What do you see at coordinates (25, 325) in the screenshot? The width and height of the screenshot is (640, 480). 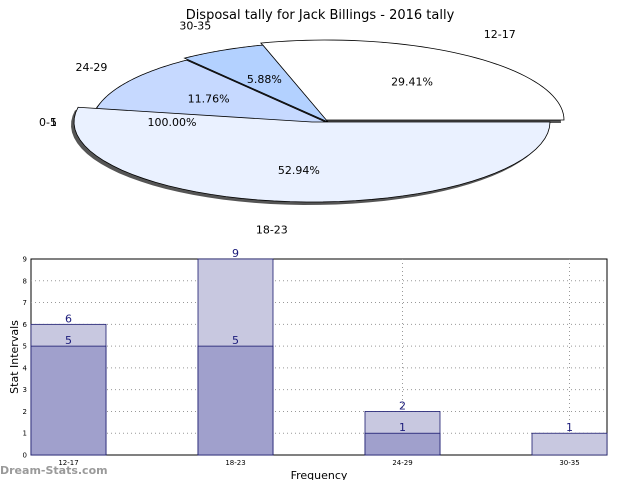 I see `y-tick-label: 6` at bounding box center [25, 325].